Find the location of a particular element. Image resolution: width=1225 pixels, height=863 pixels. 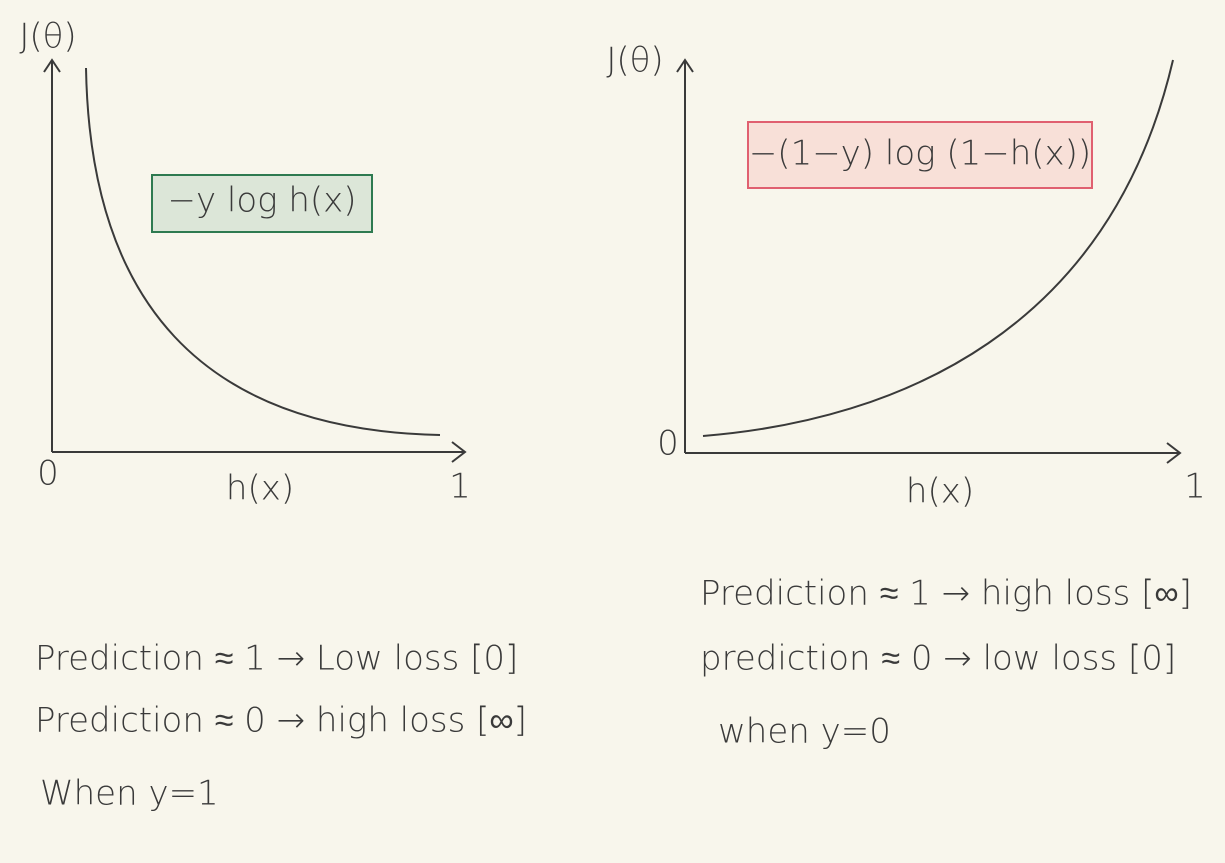

note: Prediction ≈ 0 → high loss [∞] is located at coordinates (281, 721).